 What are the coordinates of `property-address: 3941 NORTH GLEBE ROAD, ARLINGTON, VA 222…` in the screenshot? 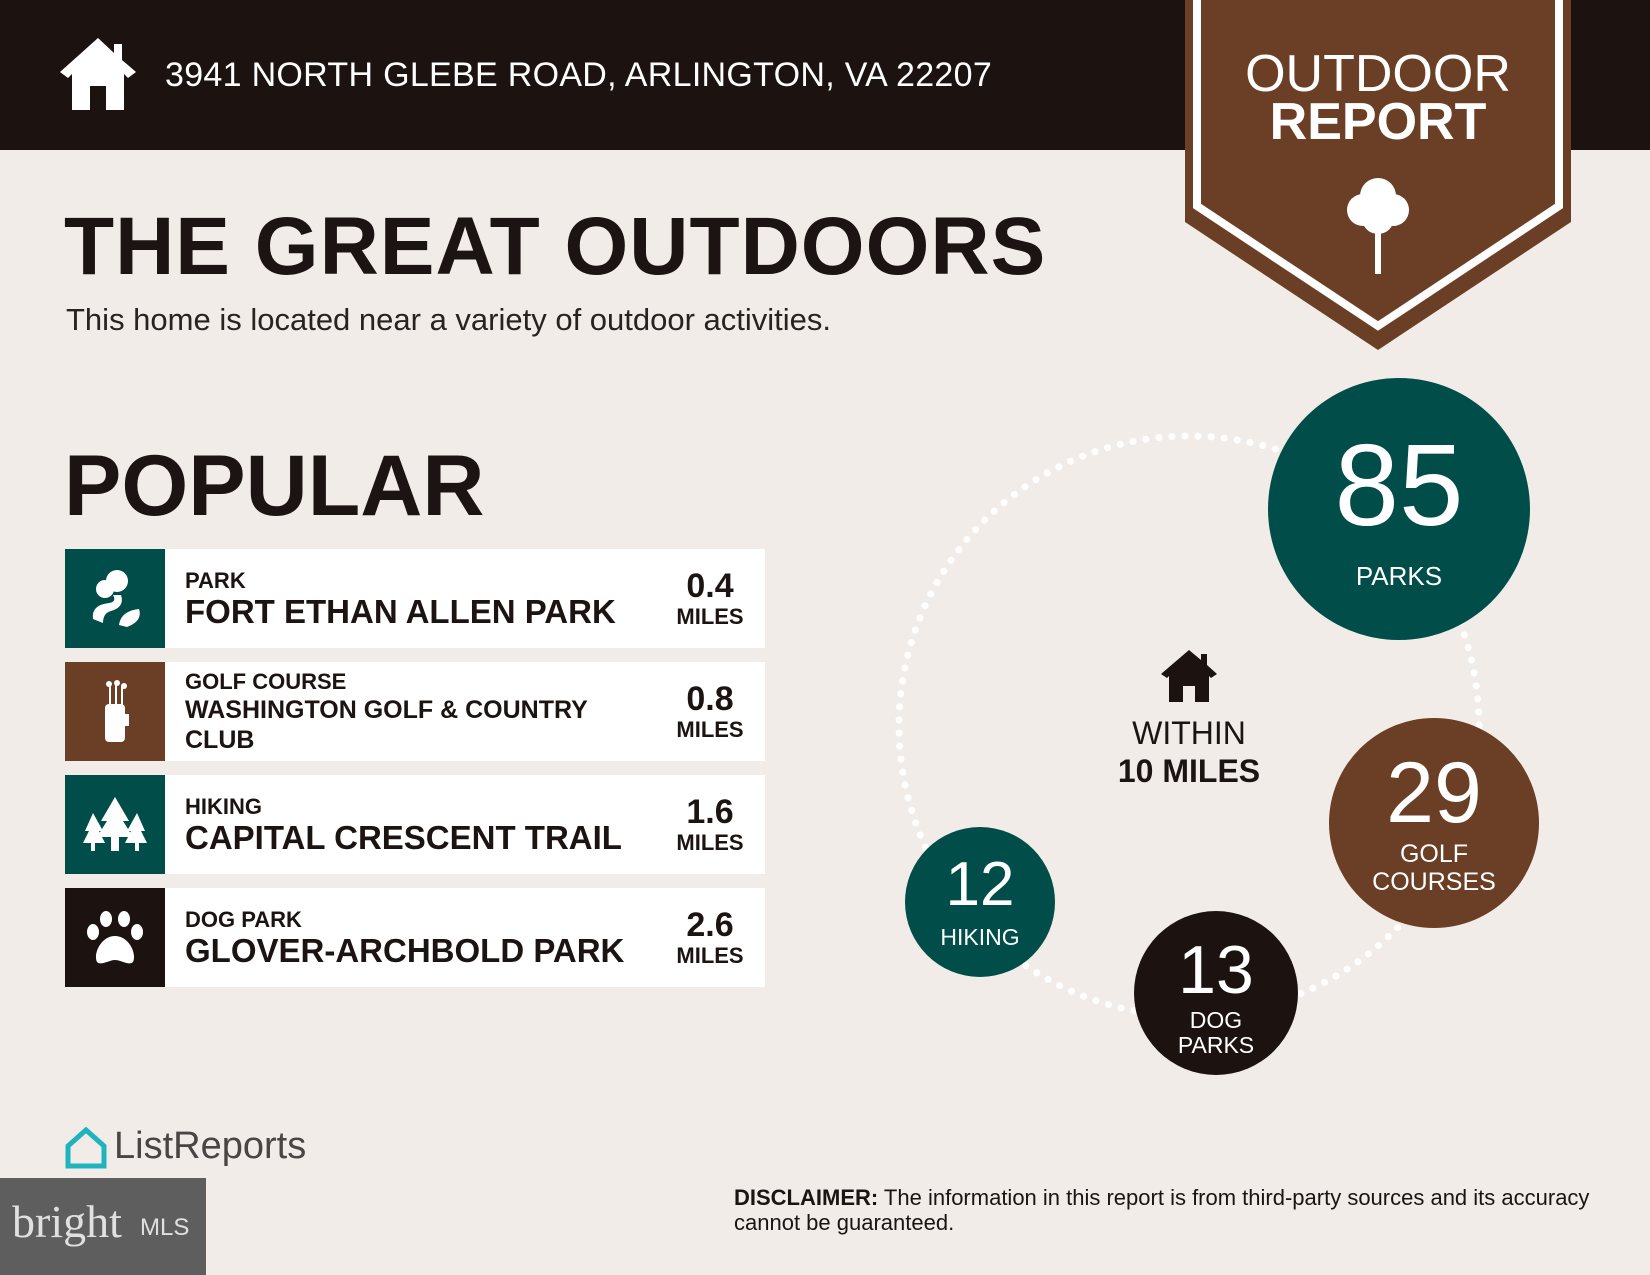 It's located at (579, 75).